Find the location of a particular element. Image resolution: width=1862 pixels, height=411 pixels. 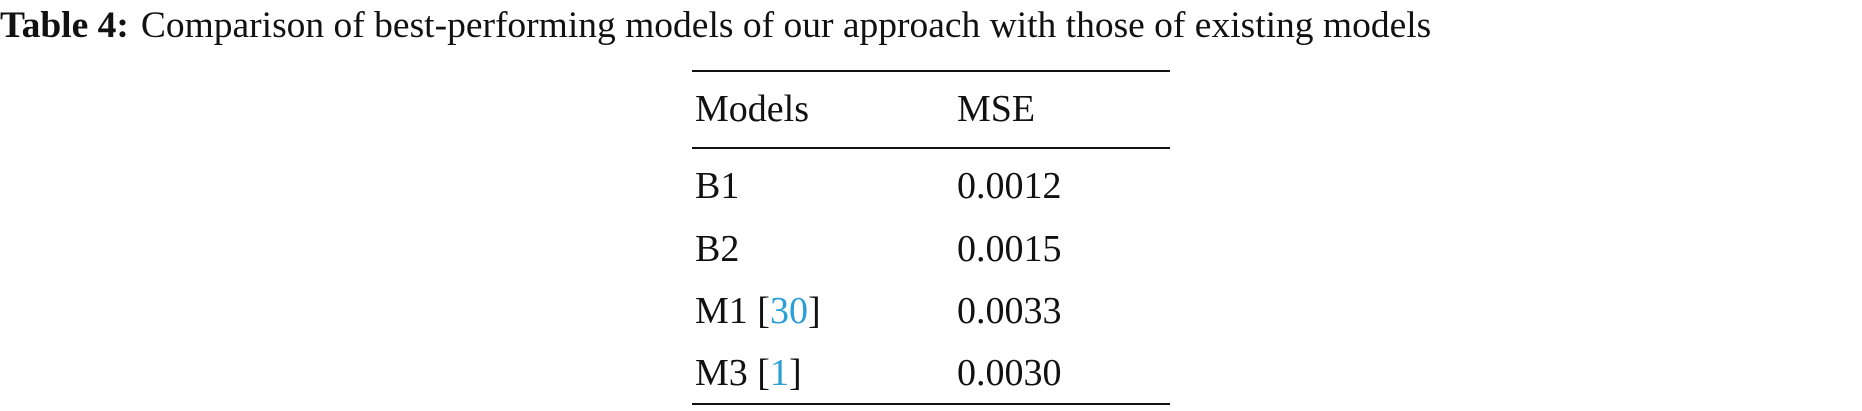

mse-cell: 0.0033 is located at coordinates (1009, 311).